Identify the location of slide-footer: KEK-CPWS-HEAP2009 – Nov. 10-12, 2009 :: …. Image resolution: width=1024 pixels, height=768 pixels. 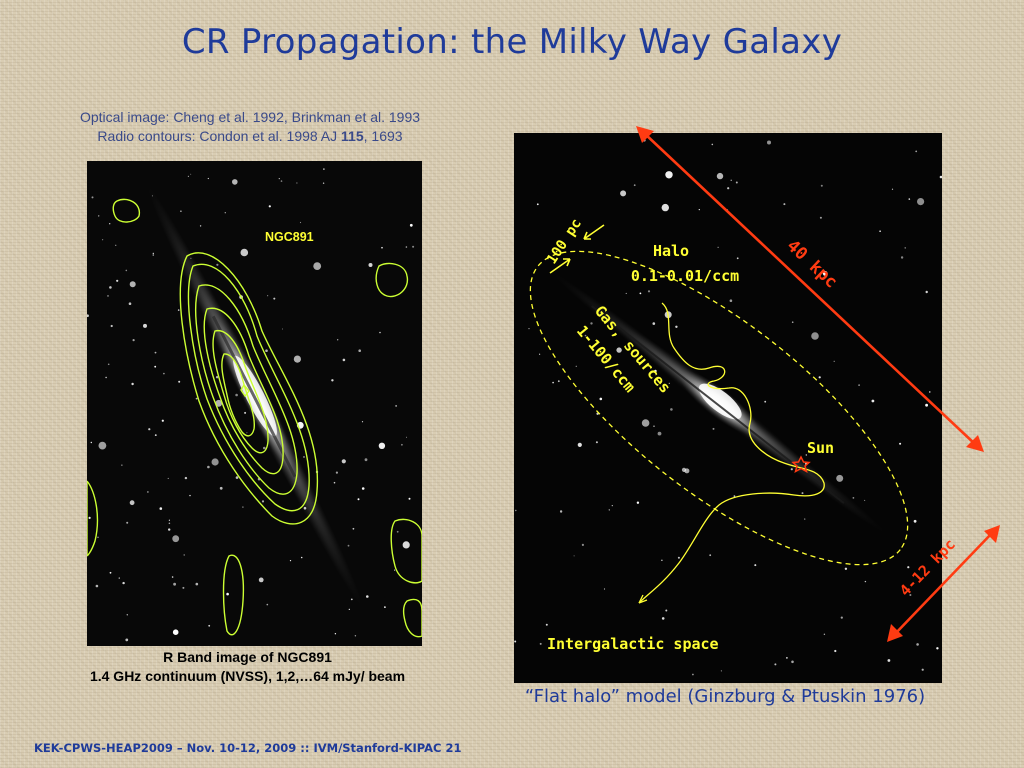
(248, 748).